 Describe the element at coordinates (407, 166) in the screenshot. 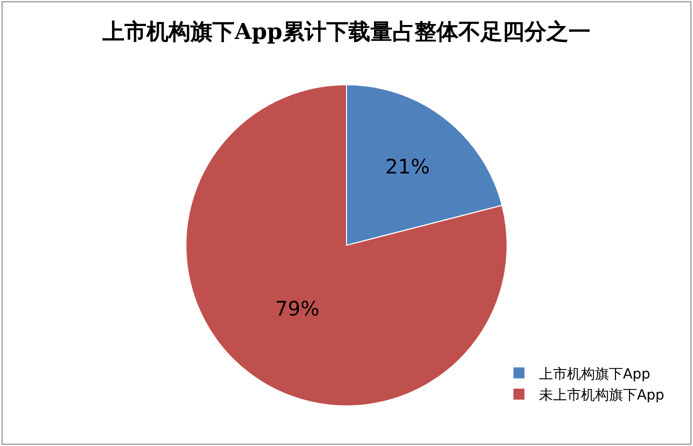

I see `data-label: 21%` at that location.